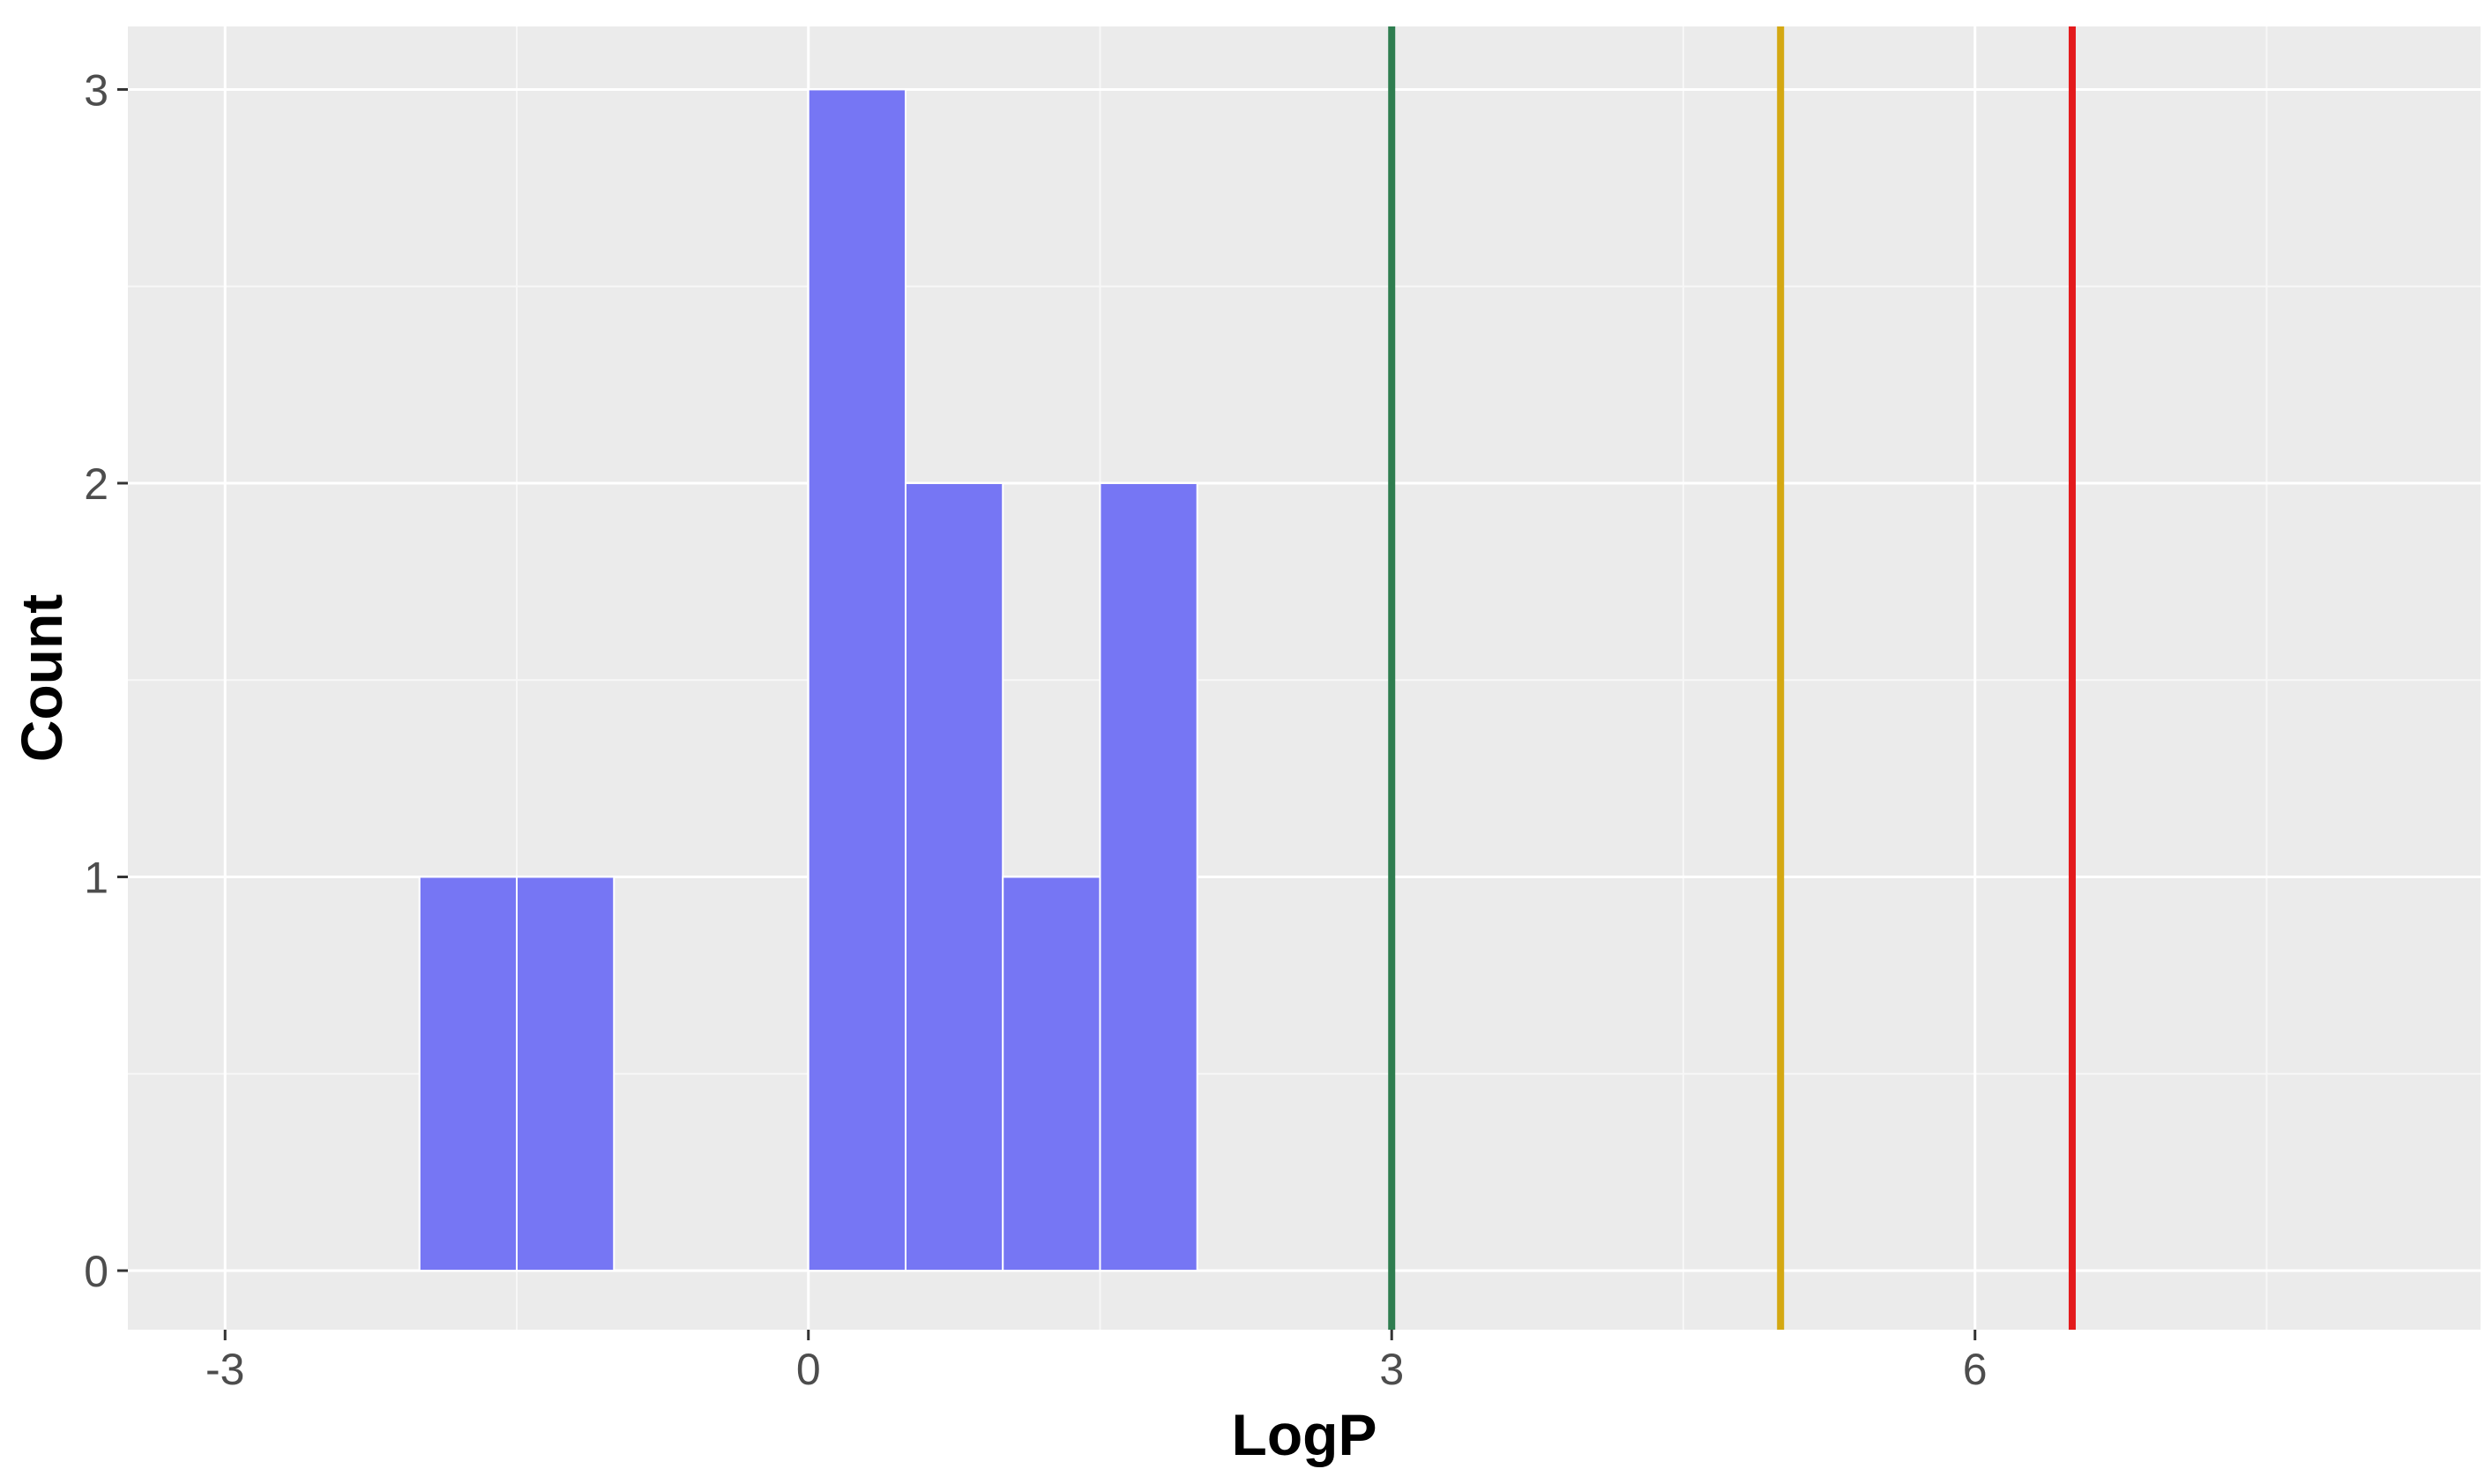 The height and width of the screenshot is (1484, 2492). What do you see at coordinates (224, 1370) in the screenshot?
I see `x-tick-label: -3` at bounding box center [224, 1370].